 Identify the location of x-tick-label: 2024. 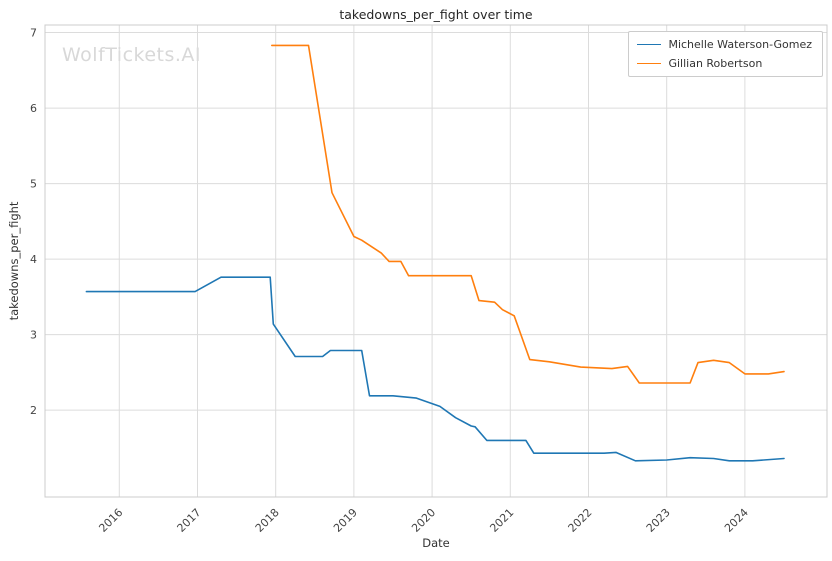
(736, 520).